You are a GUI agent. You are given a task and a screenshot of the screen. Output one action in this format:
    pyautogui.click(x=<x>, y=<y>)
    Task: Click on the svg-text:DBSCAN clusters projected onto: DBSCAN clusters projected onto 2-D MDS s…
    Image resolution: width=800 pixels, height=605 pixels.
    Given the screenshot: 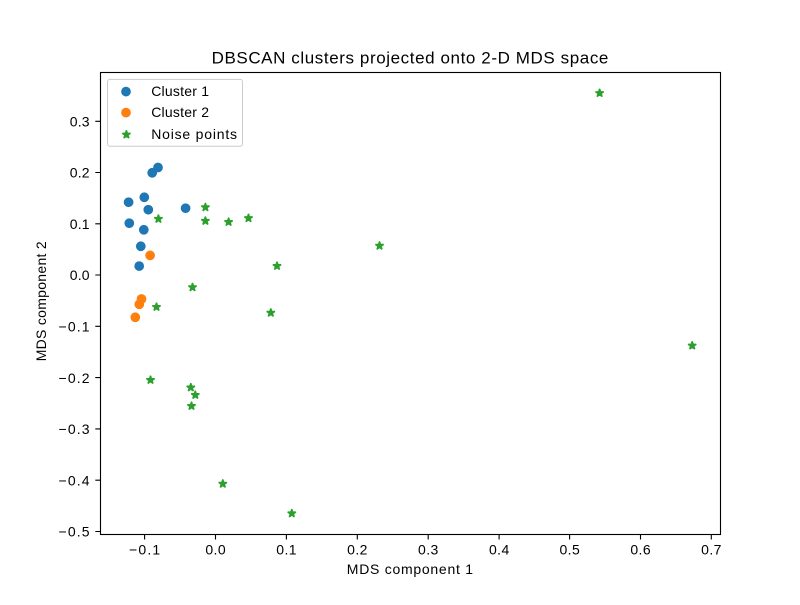 What is the action you would take?
    pyautogui.click(x=410, y=57)
    